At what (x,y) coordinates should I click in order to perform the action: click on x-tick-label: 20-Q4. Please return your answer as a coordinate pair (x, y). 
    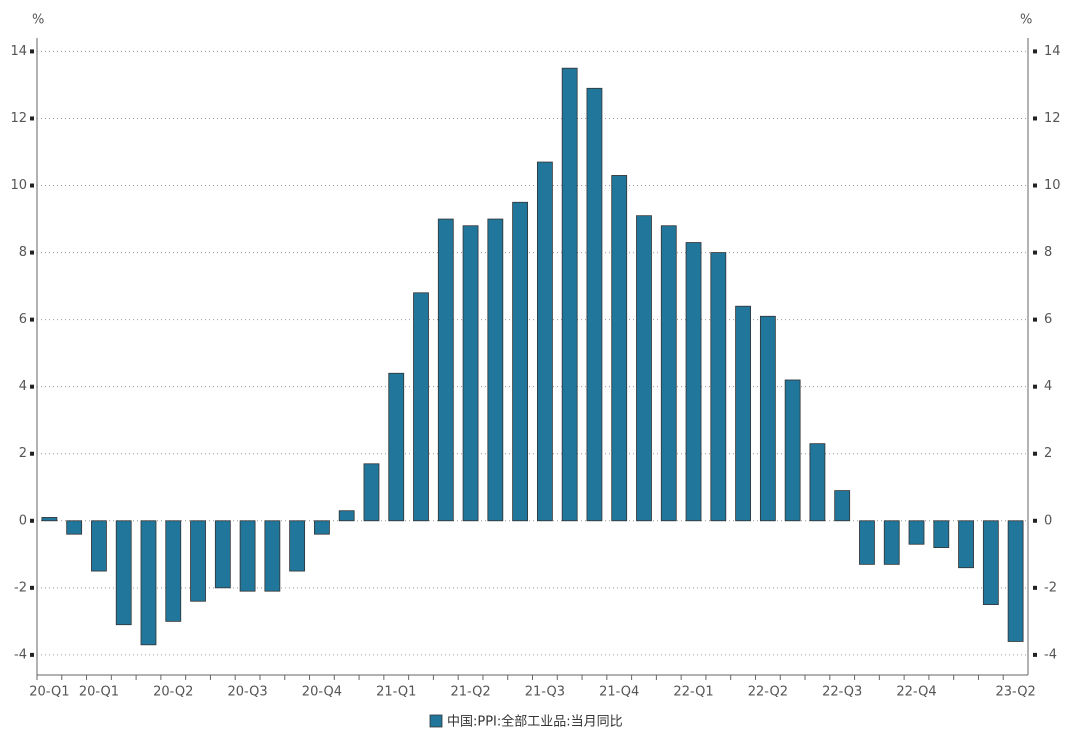
    Looking at the image, I should click on (322, 692).